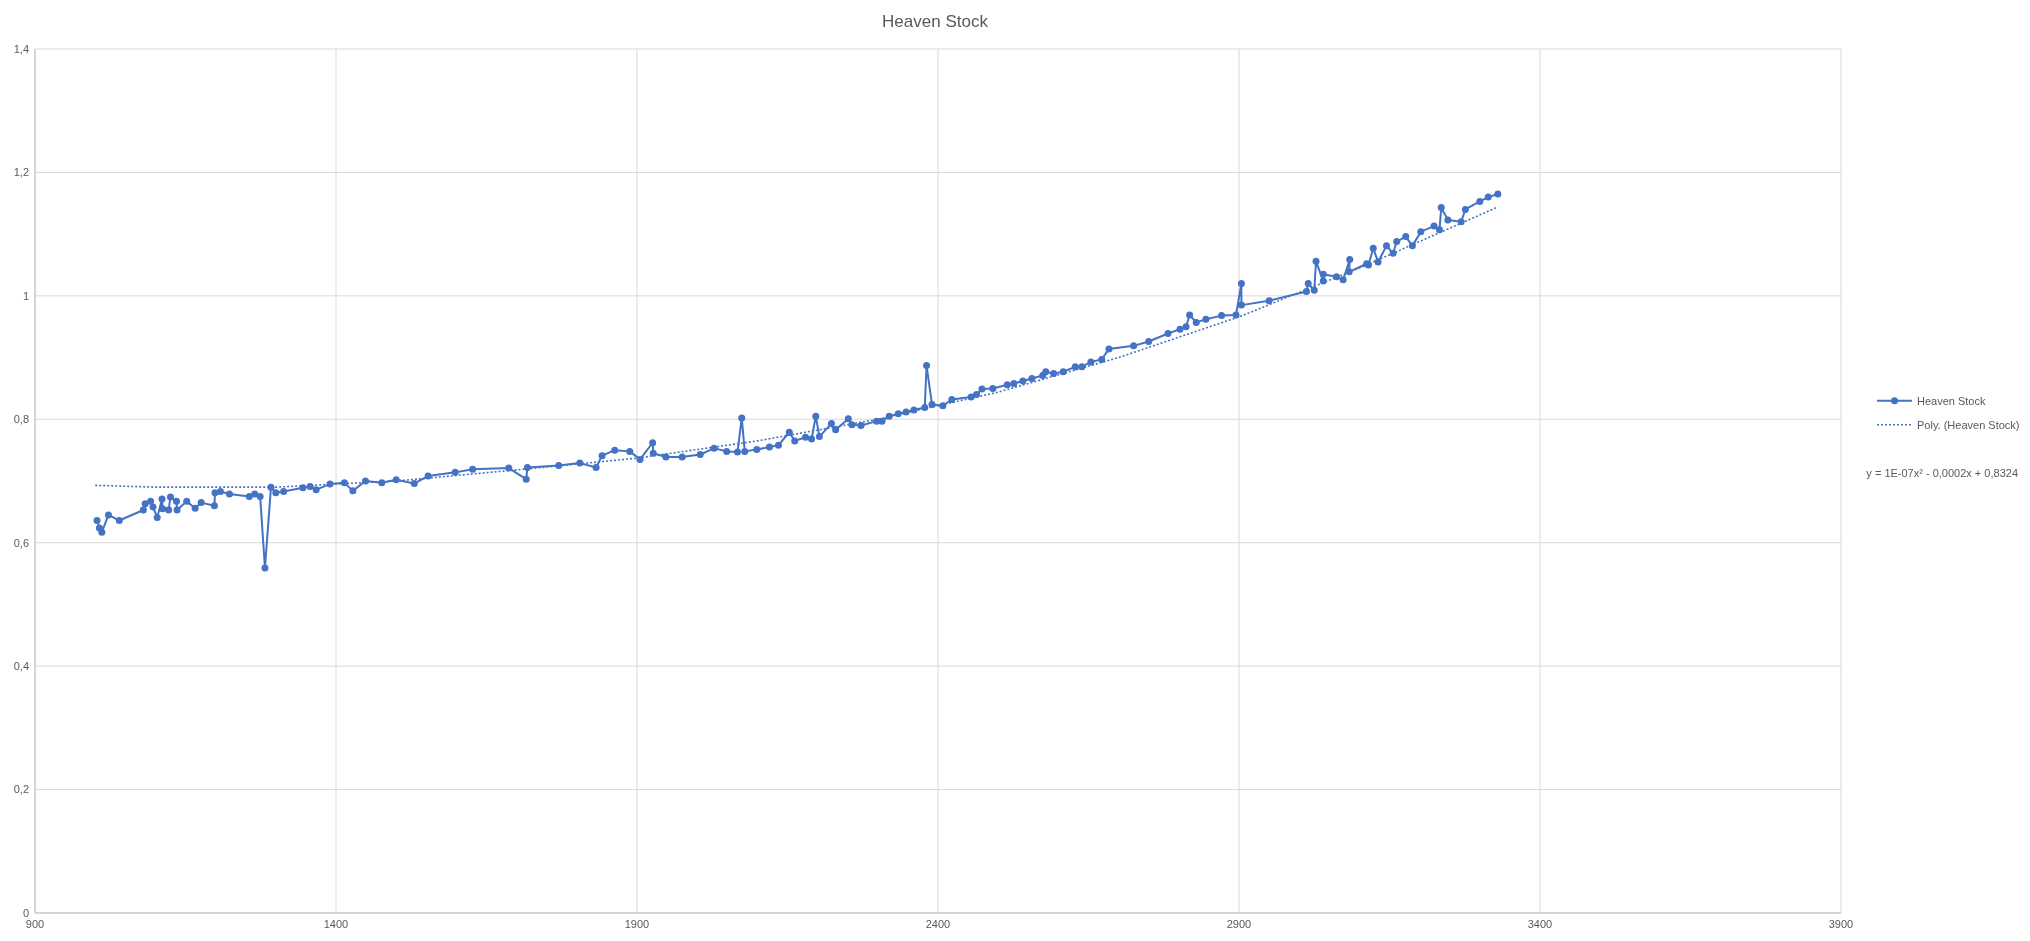  Describe the element at coordinates (21, 789) in the screenshot. I see `y-tick-label: 0,2` at that location.